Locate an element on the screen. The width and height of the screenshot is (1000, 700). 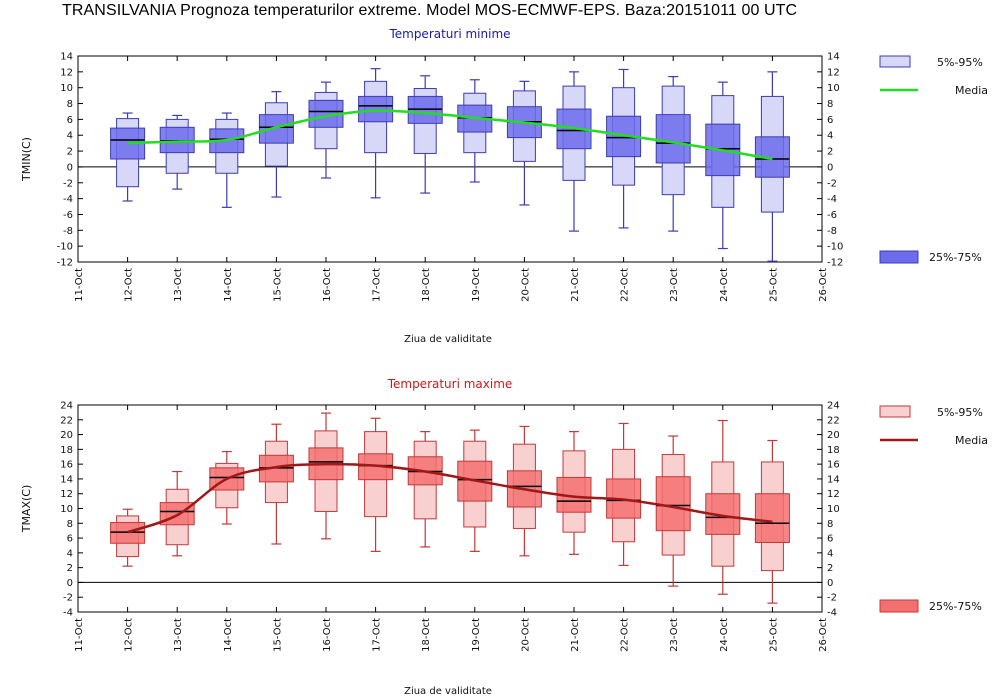
x-tick-label: 21-Oct is located at coordinates (575, 285).